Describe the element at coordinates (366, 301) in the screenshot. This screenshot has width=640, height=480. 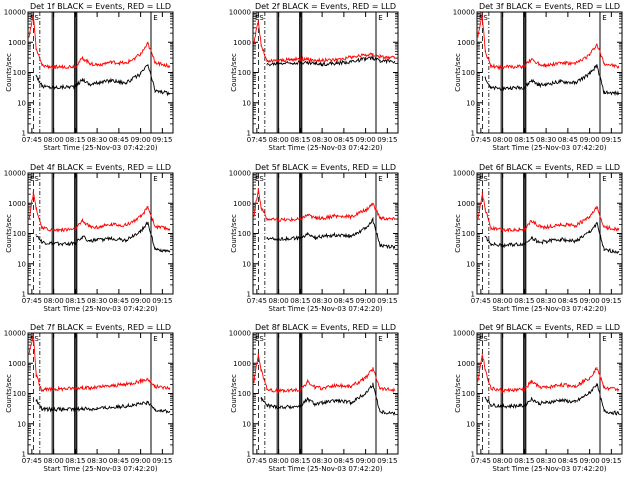
I see `x-tick-label: 09:00` at that location.